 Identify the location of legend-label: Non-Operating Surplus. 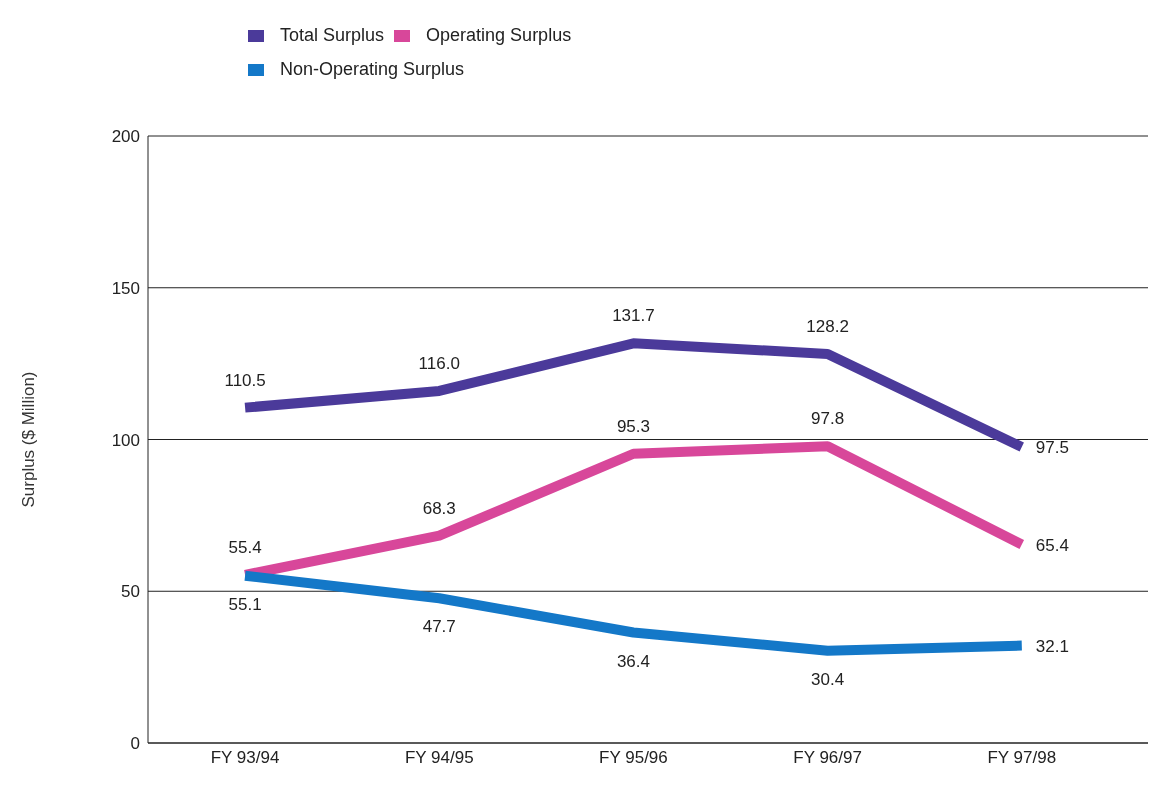
(372, 69).